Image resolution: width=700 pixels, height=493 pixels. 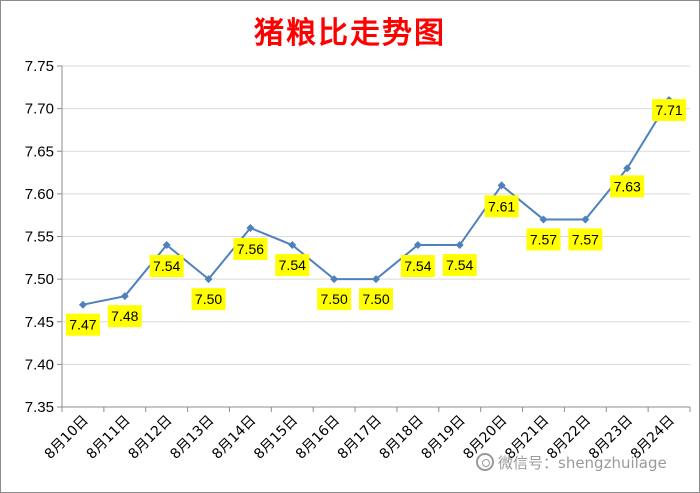 I want to click on watermark-text: 微信号：shengzhuilage, so click(x=582, y=462).